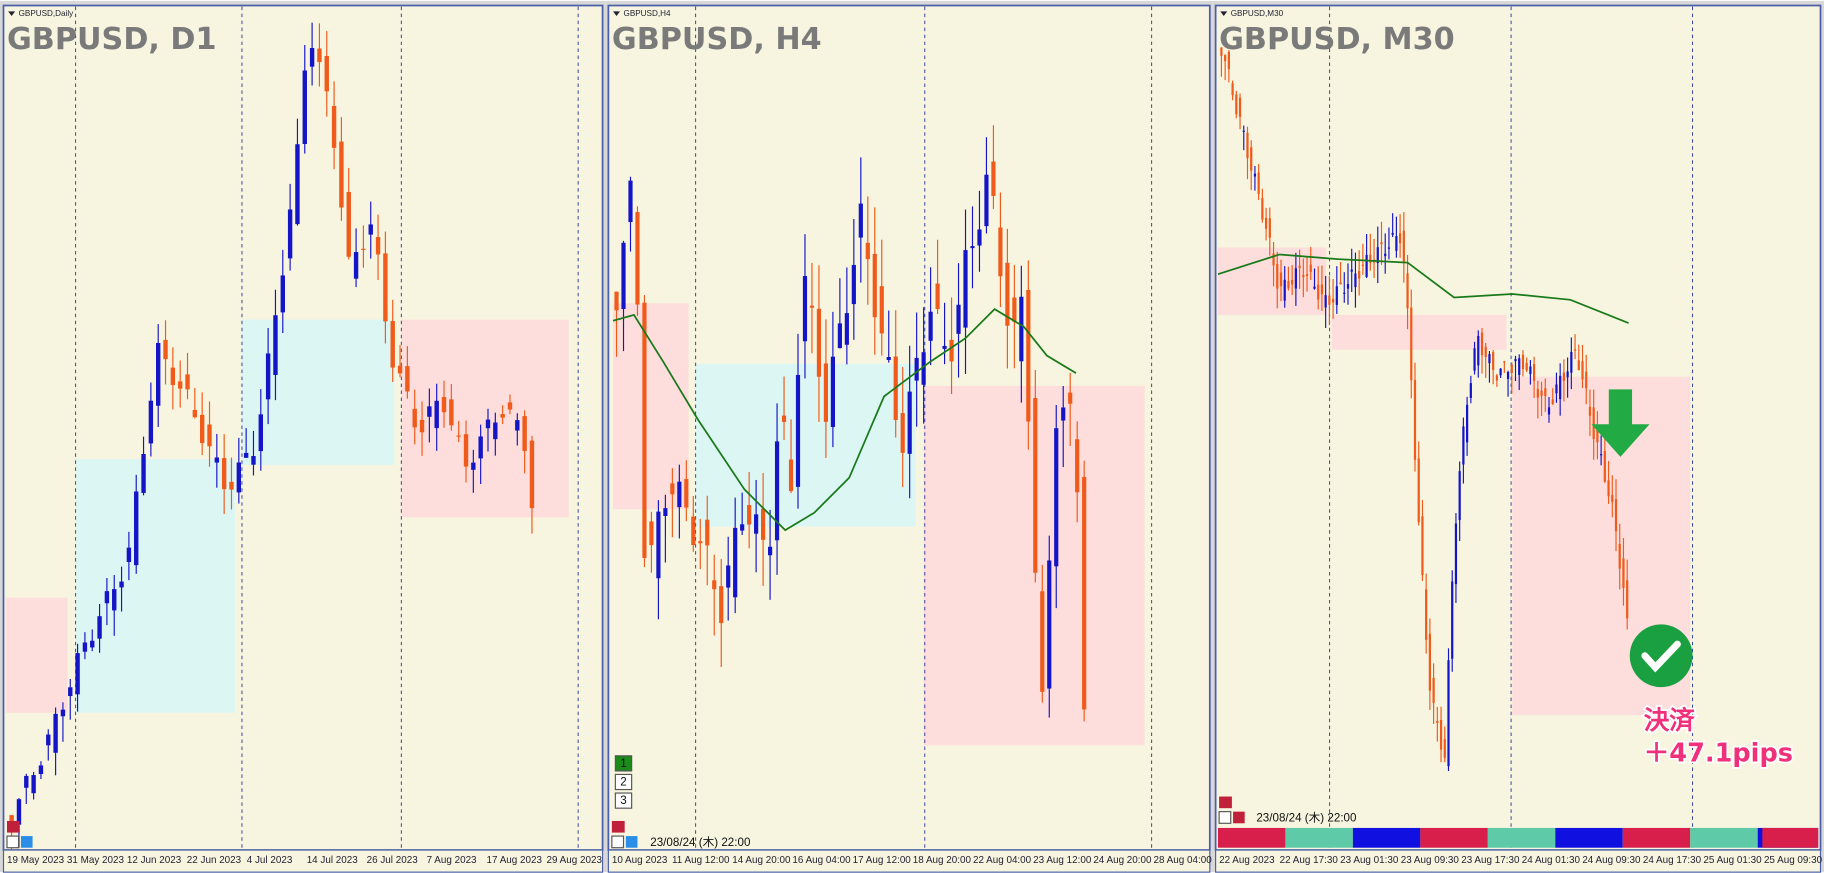  What do you see at coordinates (1724, 837) in the screenshot?
I see `session-bar` at bounding box center [1724, 837].